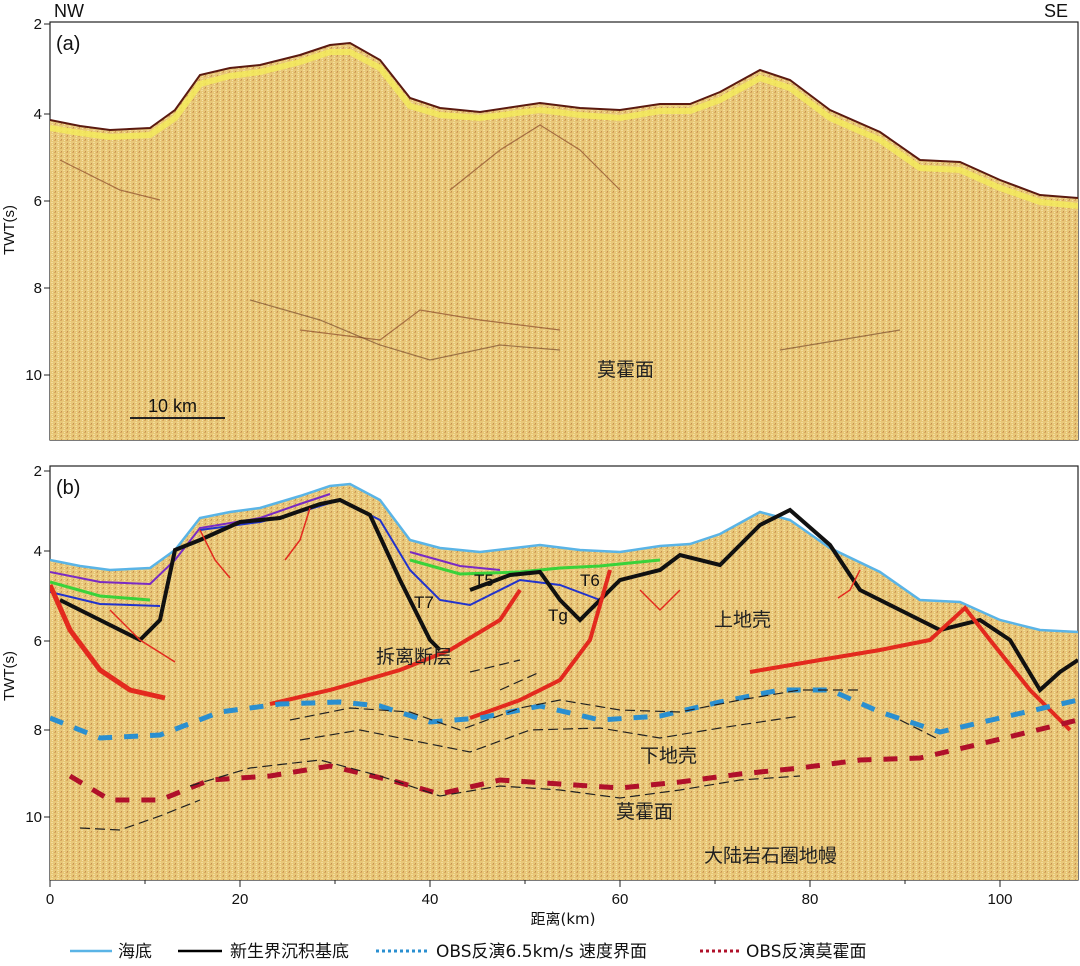  What do you see at coordinates (9, 230) in the screenshot?
I see `panel-a-y-axis-label: TWT(s)` at bounding box center [9, 230].